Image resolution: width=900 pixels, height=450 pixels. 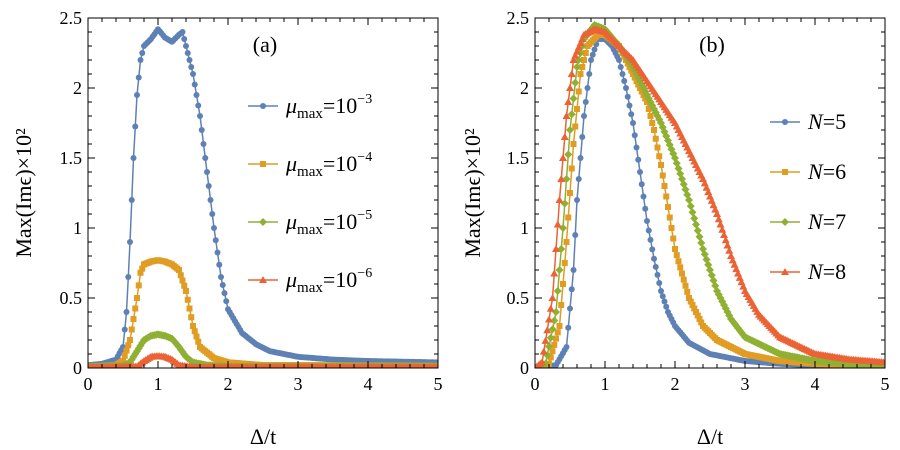 I want to click on legend-eq: =10, so click(x=340, y=221).